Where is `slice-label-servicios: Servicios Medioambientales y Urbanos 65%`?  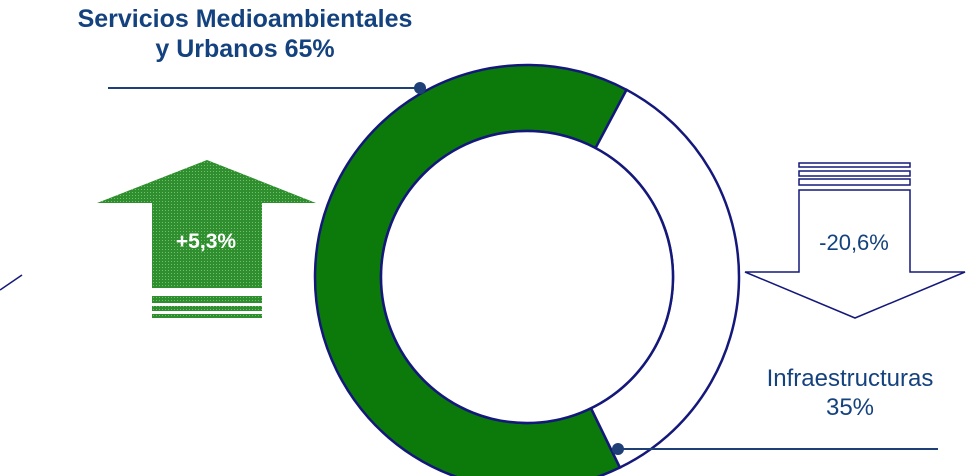
slice-label-servicios: Servicios Medioambientales y Urbanos 65% is located at coordinates (245, 34).